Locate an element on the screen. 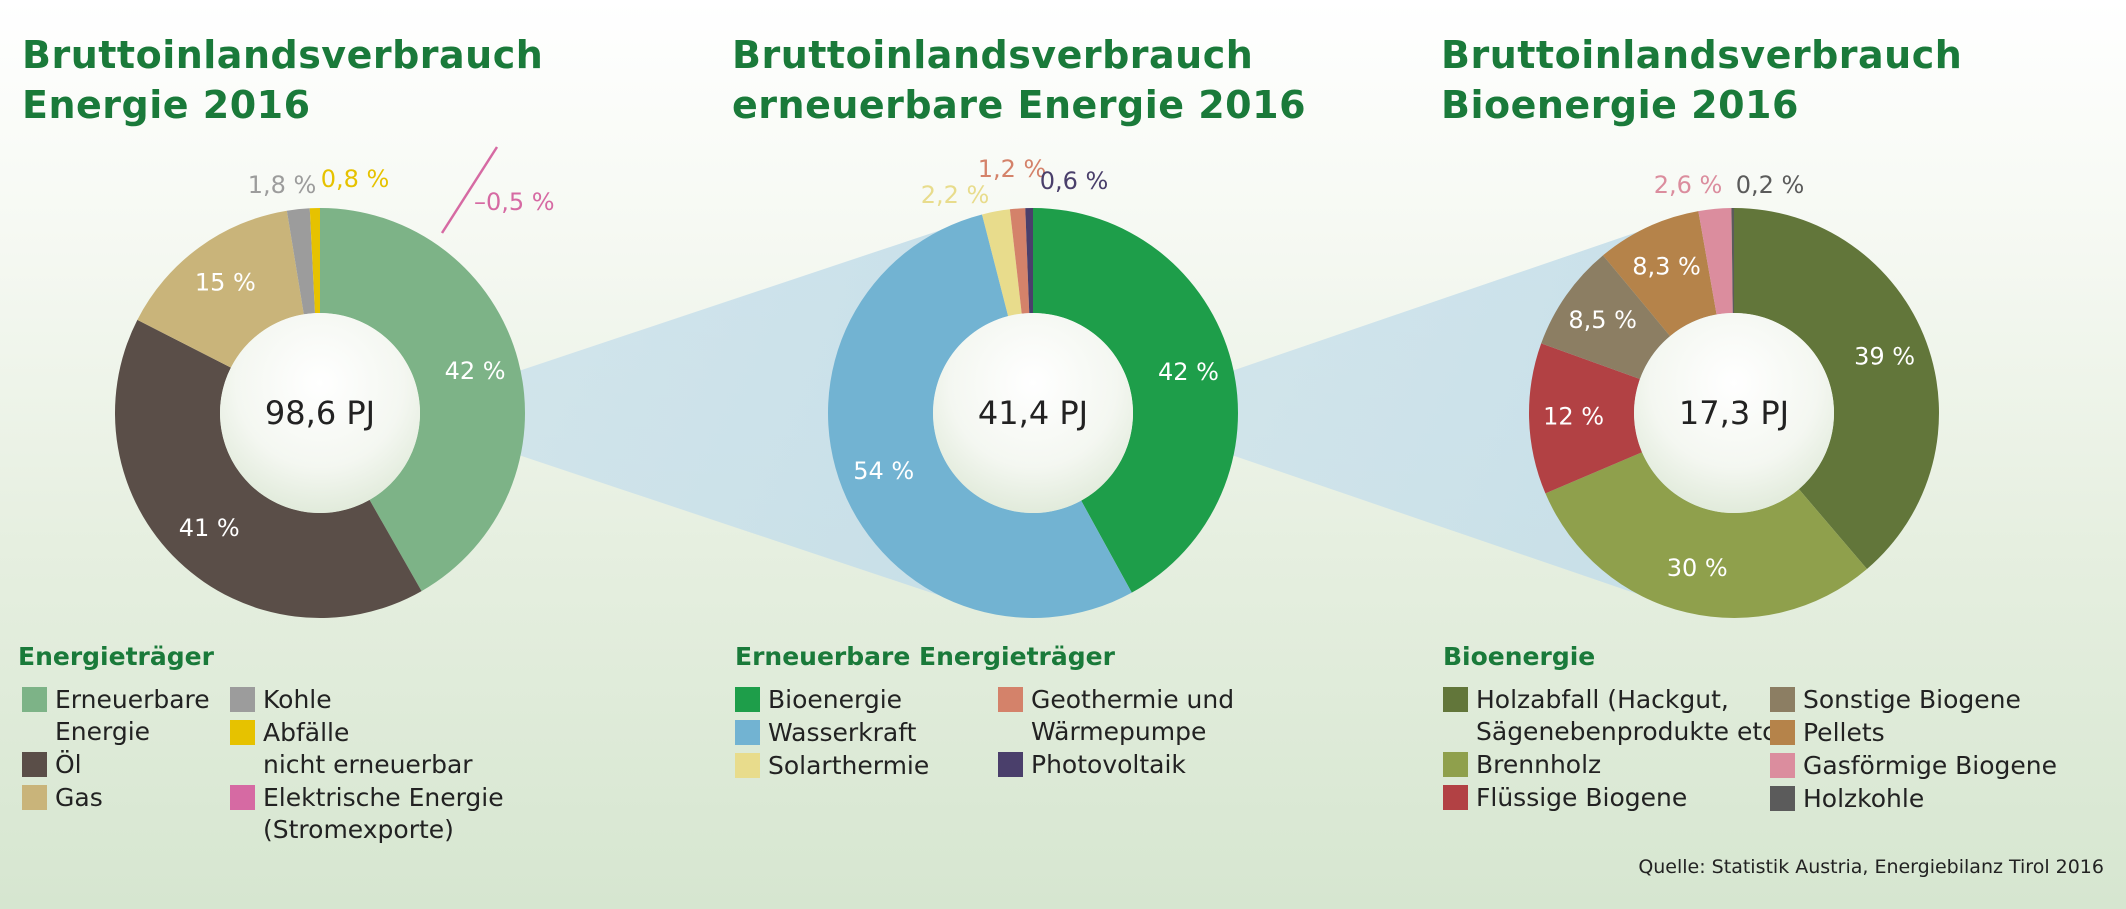  legend-item: Photovoltaik is located at coordinates (1116, 765).